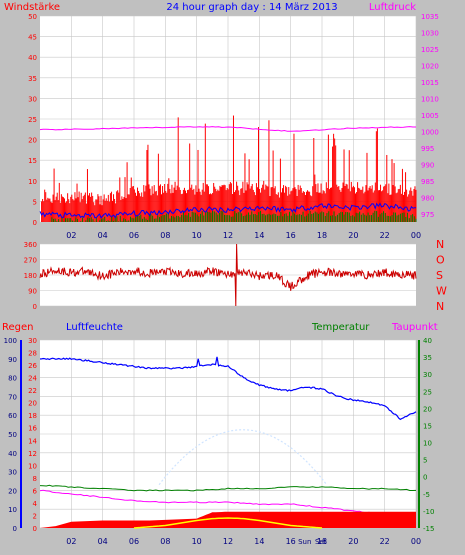 This screenshot has height=555, width=465. Describe the element at coordinates (165, 235) in the screenshot. I see `hour-tick-label: 08` at that location.